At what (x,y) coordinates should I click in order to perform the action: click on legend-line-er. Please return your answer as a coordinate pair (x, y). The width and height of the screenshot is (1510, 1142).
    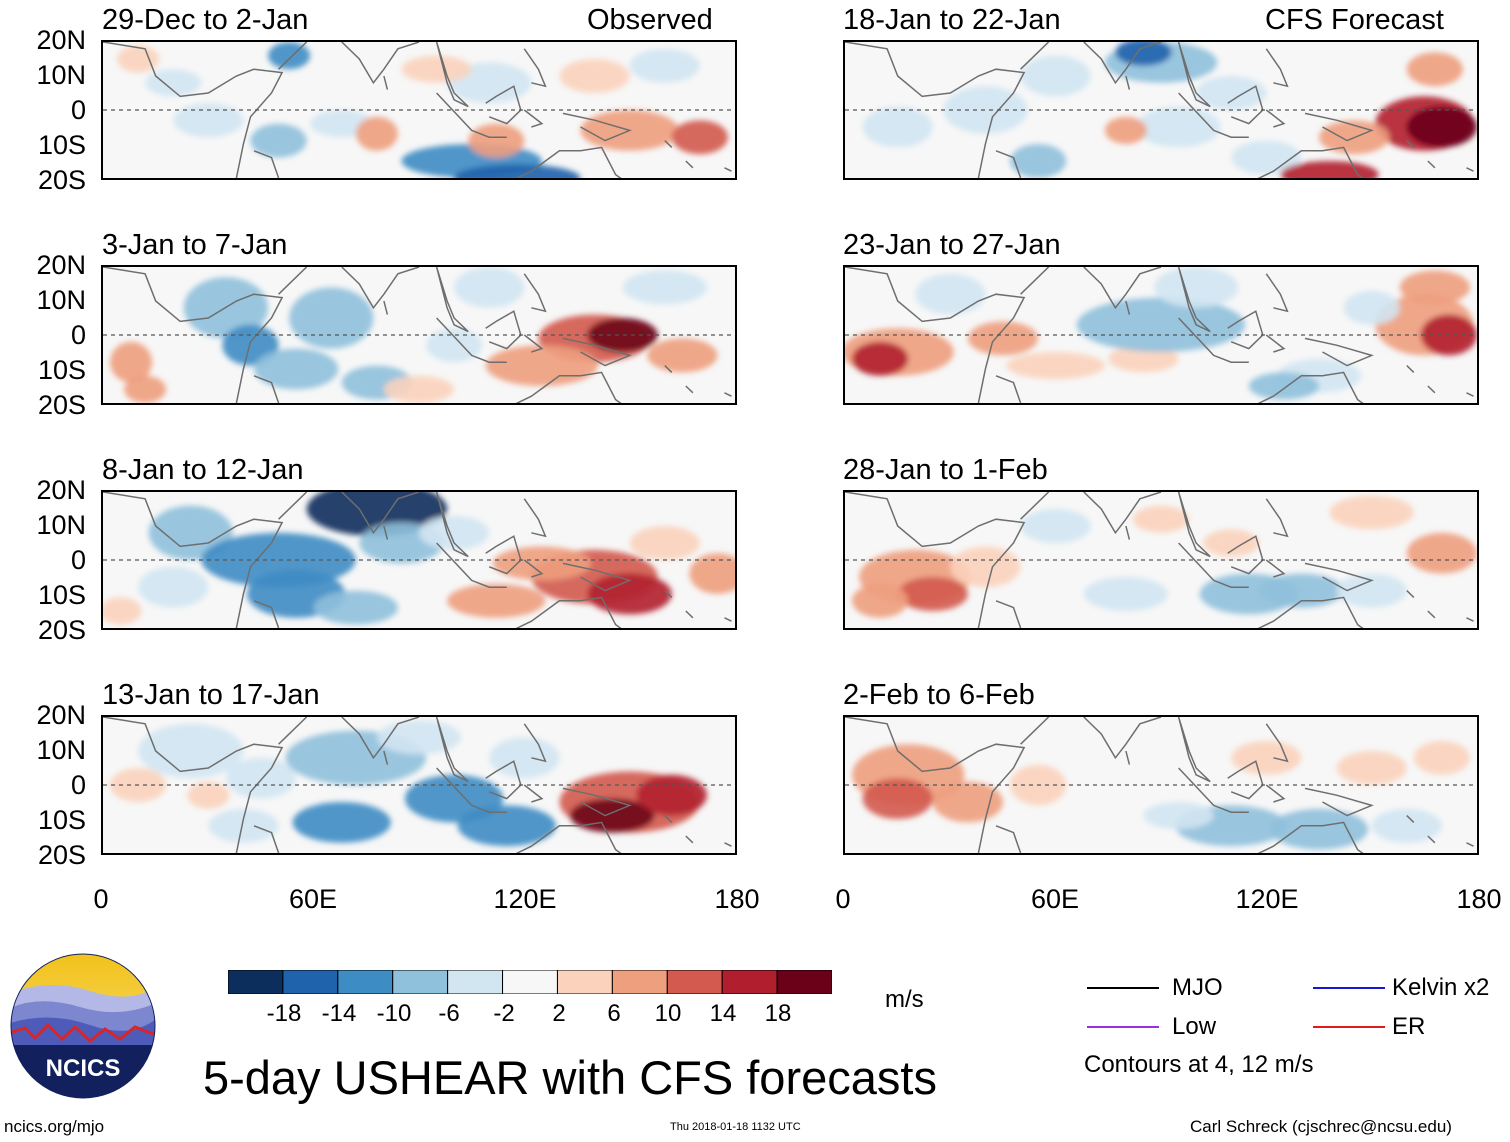
    Looking at the image, I should click on (1349, 1027).